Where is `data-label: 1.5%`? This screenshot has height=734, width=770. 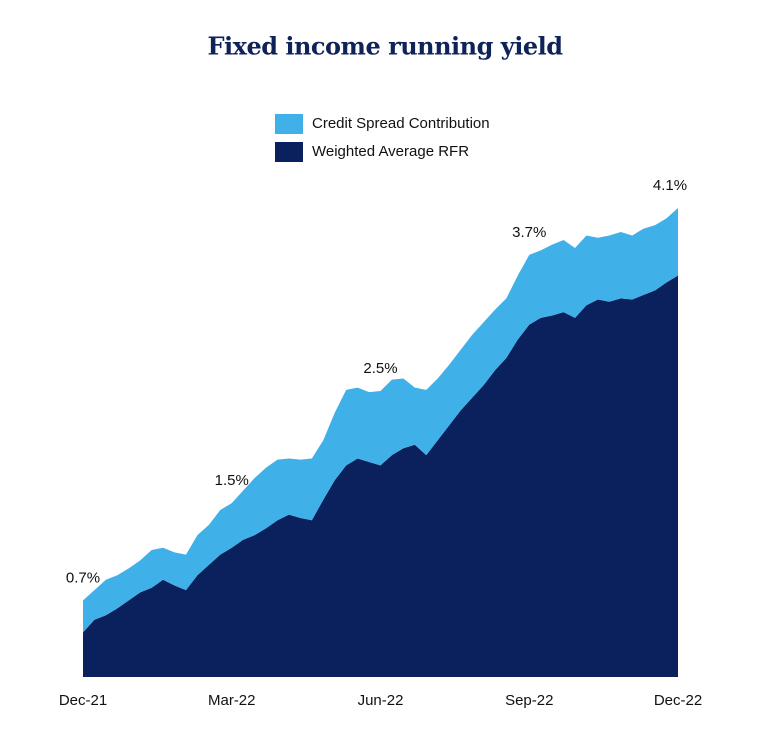
data-label: 1.5% is located at coordinates (232, 480).